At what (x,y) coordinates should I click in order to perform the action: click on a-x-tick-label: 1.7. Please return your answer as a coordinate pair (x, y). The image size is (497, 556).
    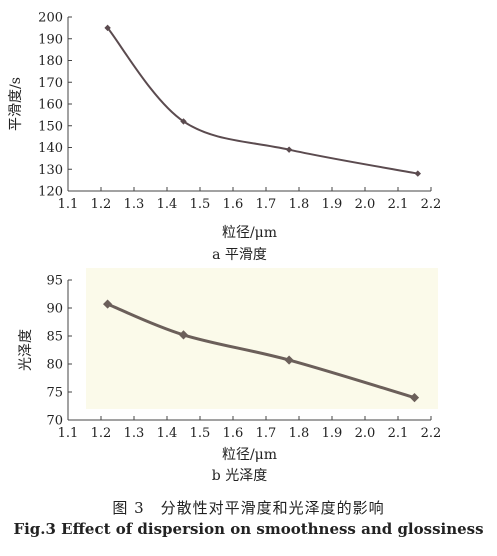
    Looking at the image, I should click on (266, 204).